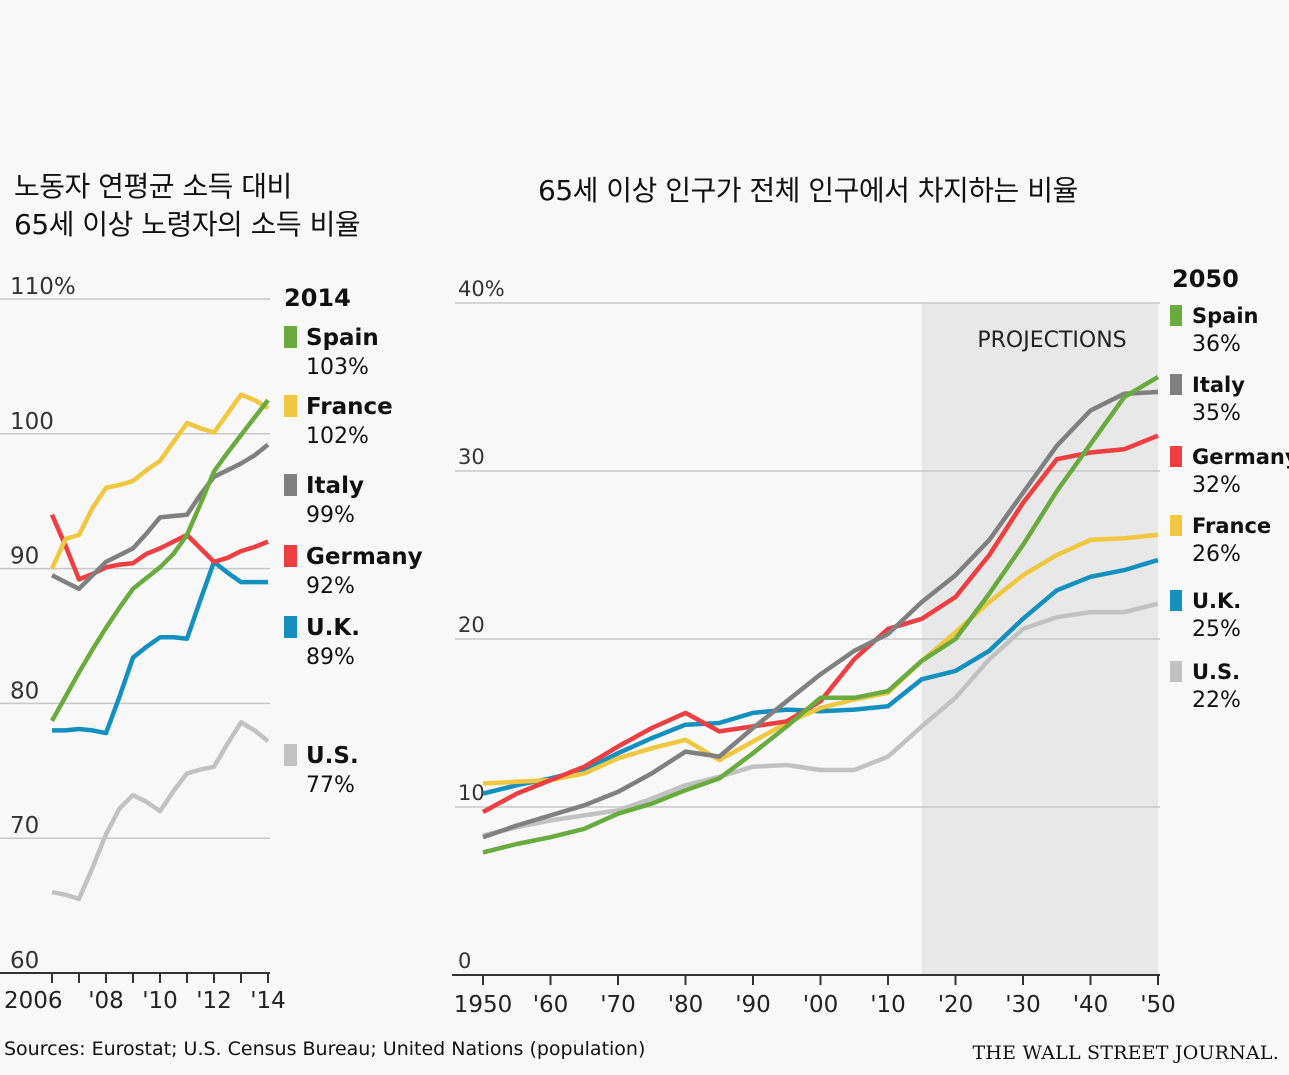 This screenshot has width=1289, height=1075. I want to click on right-series-line-france, so click(820, 659).